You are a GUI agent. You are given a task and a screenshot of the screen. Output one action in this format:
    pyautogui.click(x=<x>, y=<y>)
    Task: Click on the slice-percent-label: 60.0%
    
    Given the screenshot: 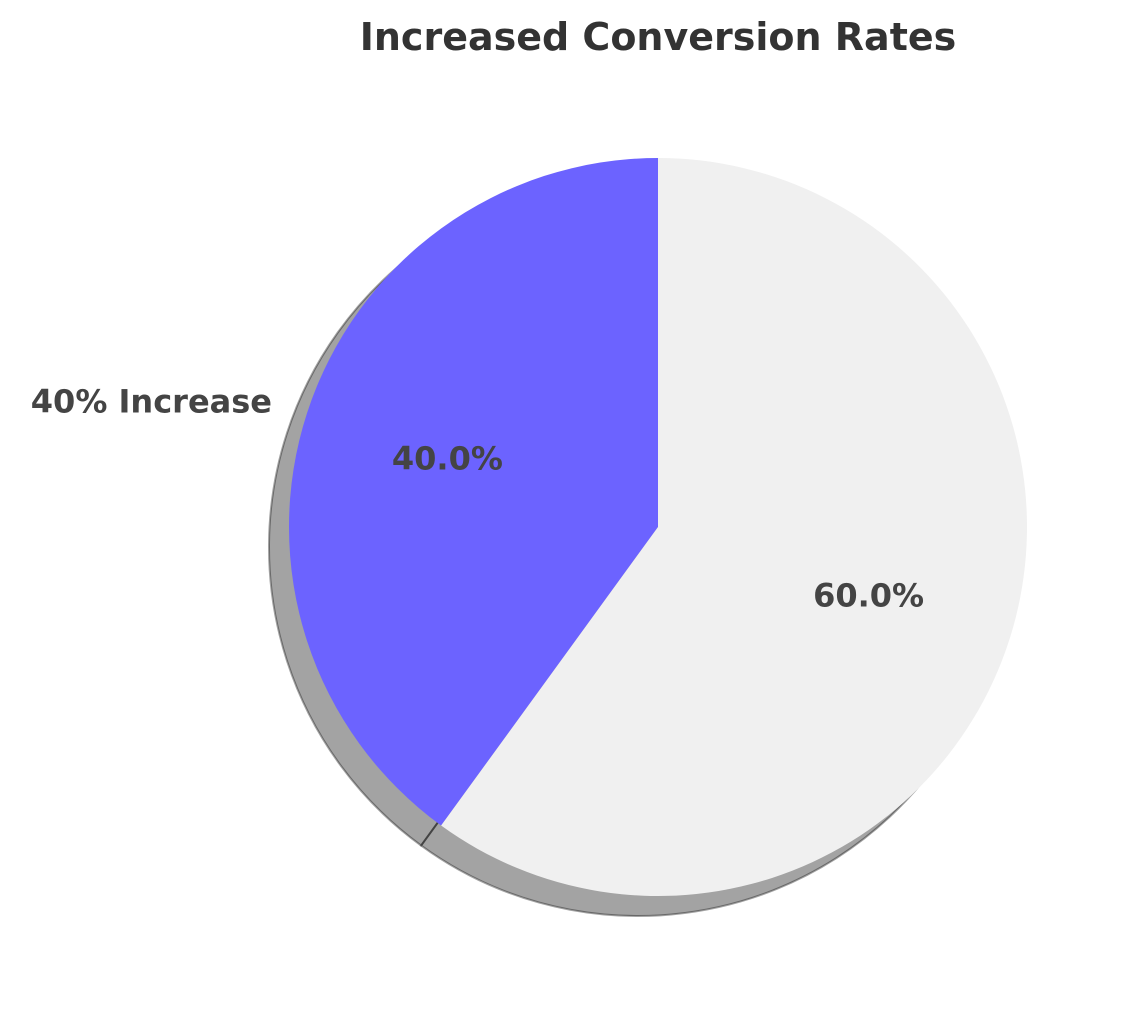 What is the action you would take?
    pyautogui.click(x=868, y=595)
    